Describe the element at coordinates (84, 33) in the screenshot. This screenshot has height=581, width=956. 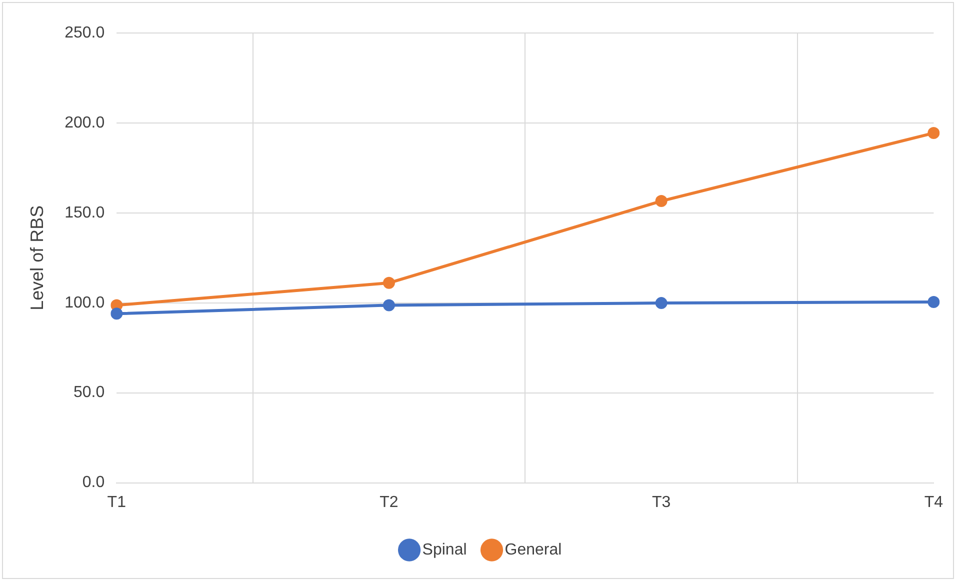
I see `y-tick-label: 250.0` at that location.